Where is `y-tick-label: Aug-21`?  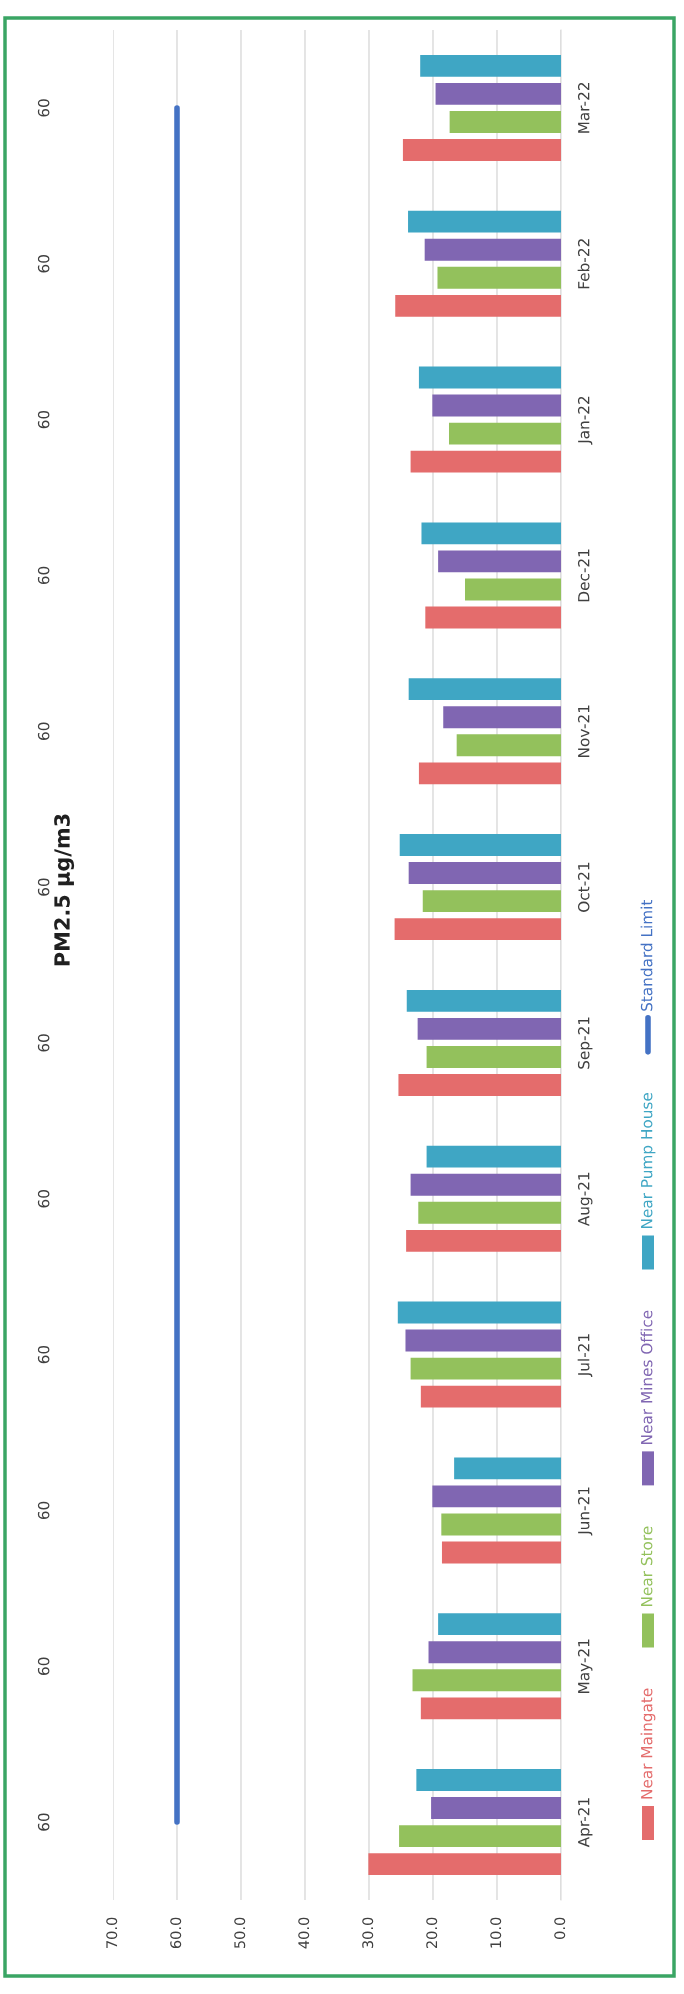
y-tick-label: Aug-21 is located at coordinates (585, 1199).